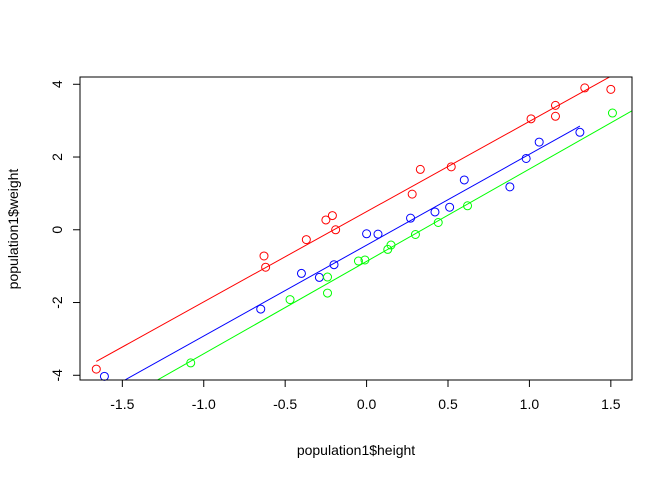 This screenshot has width=672, height=480. Describe the element at coordinates (122, 404) in the screenshot. I see `x-tick-label: -1.5` at that location.